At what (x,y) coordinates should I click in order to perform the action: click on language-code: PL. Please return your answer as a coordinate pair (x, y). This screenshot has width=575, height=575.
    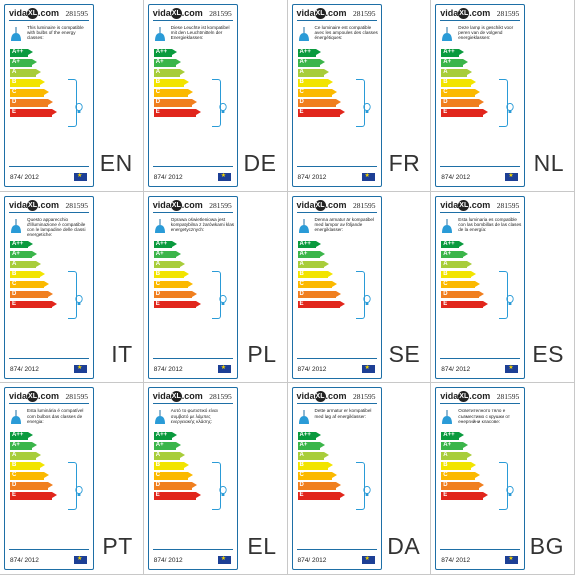
    Looking at the image, I should click on (262, 354).